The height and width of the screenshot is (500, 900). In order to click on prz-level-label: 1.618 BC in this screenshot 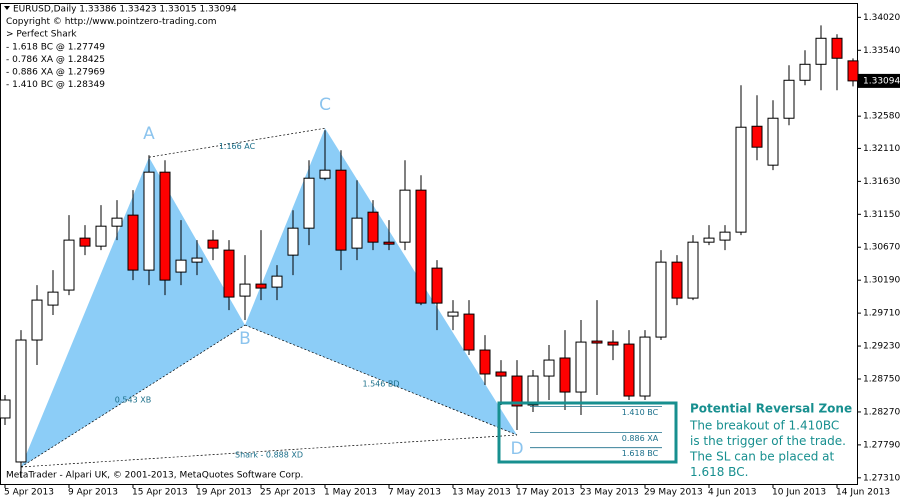, I will do `click(640, 453)`.